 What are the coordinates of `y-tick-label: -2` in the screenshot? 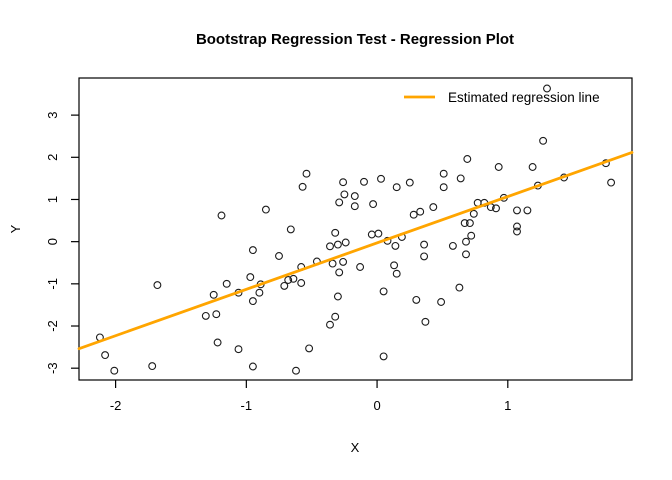 It's located at (52, 326).